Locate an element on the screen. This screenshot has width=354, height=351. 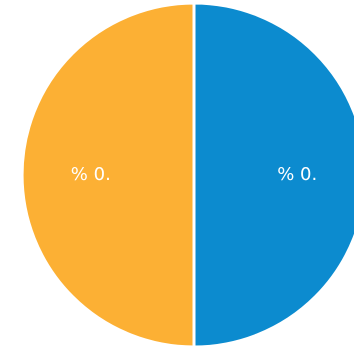
pie-slice-label-1: % 0. is located at coordinates (297, 174).